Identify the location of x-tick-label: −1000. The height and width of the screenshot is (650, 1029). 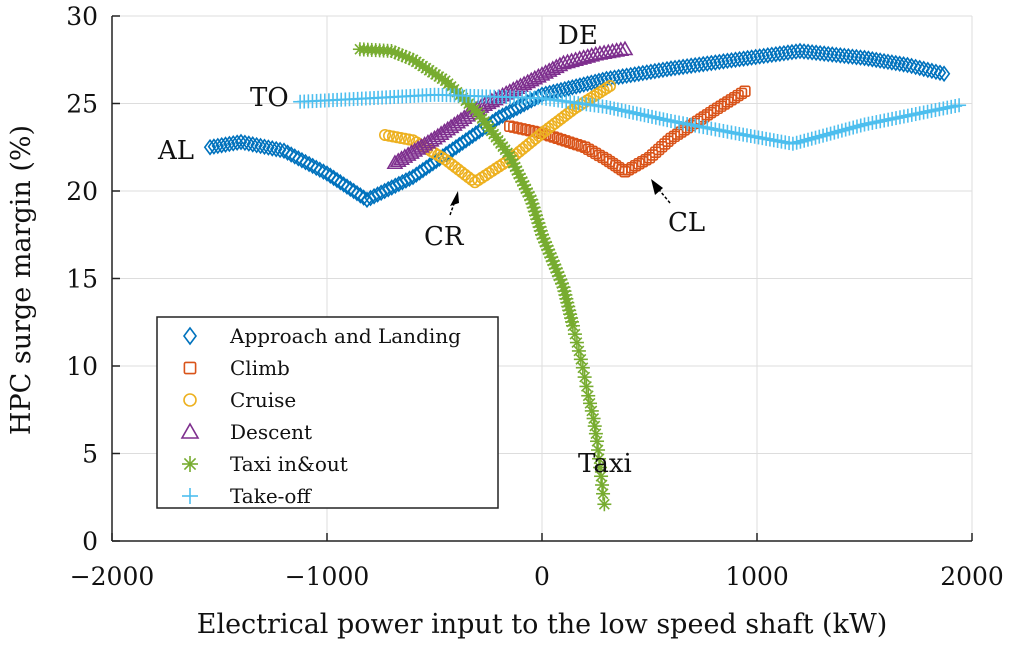
(327, 576).